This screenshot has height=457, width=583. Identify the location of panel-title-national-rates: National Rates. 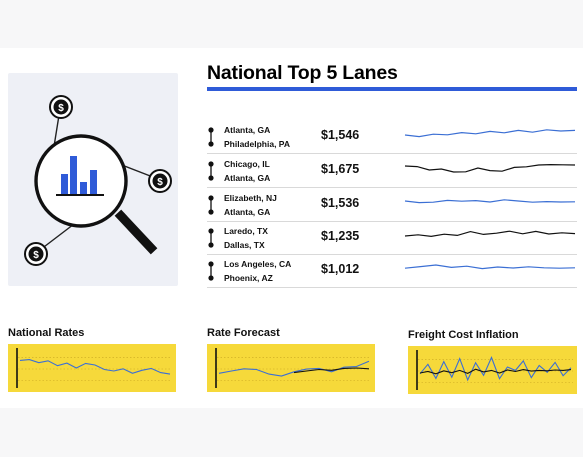
(46, 333).